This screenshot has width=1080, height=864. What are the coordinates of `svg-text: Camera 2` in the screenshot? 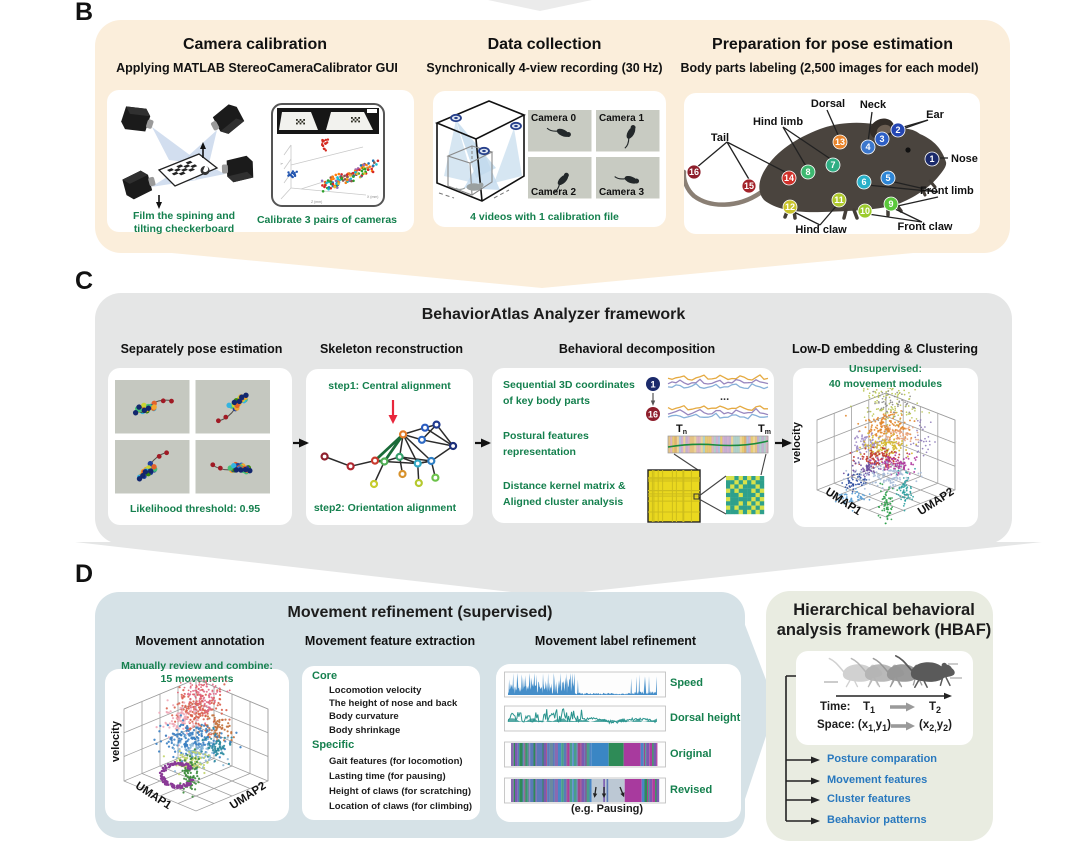 It's located at (553, 192).